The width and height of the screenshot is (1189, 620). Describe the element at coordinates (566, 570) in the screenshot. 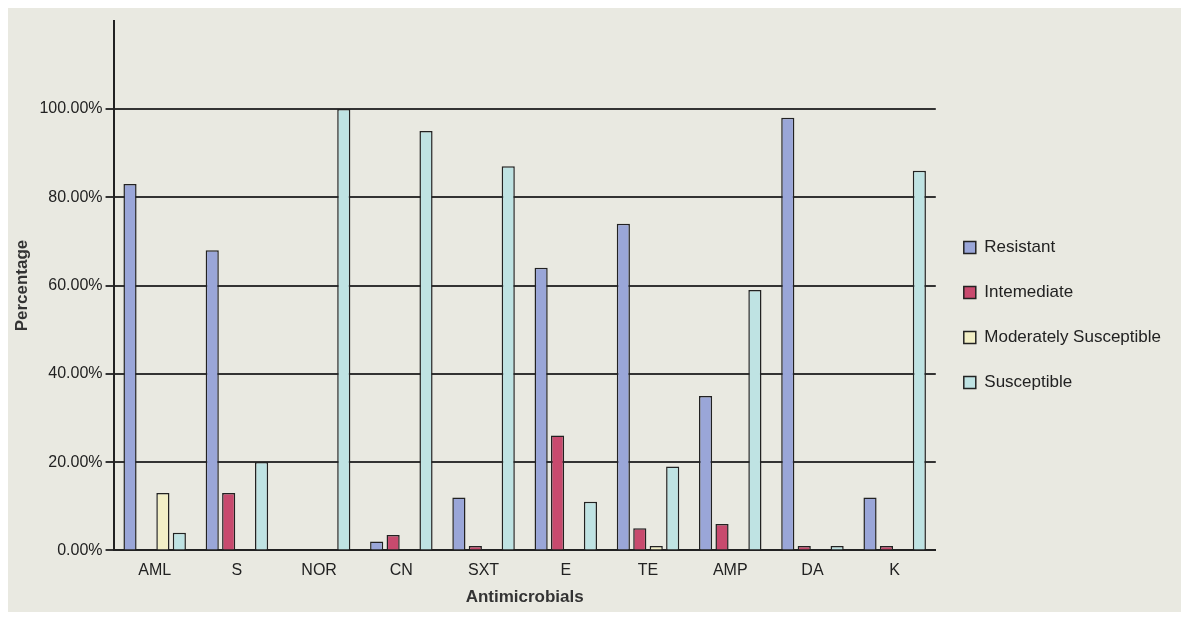

I see `x-tick-label: E` at that location.